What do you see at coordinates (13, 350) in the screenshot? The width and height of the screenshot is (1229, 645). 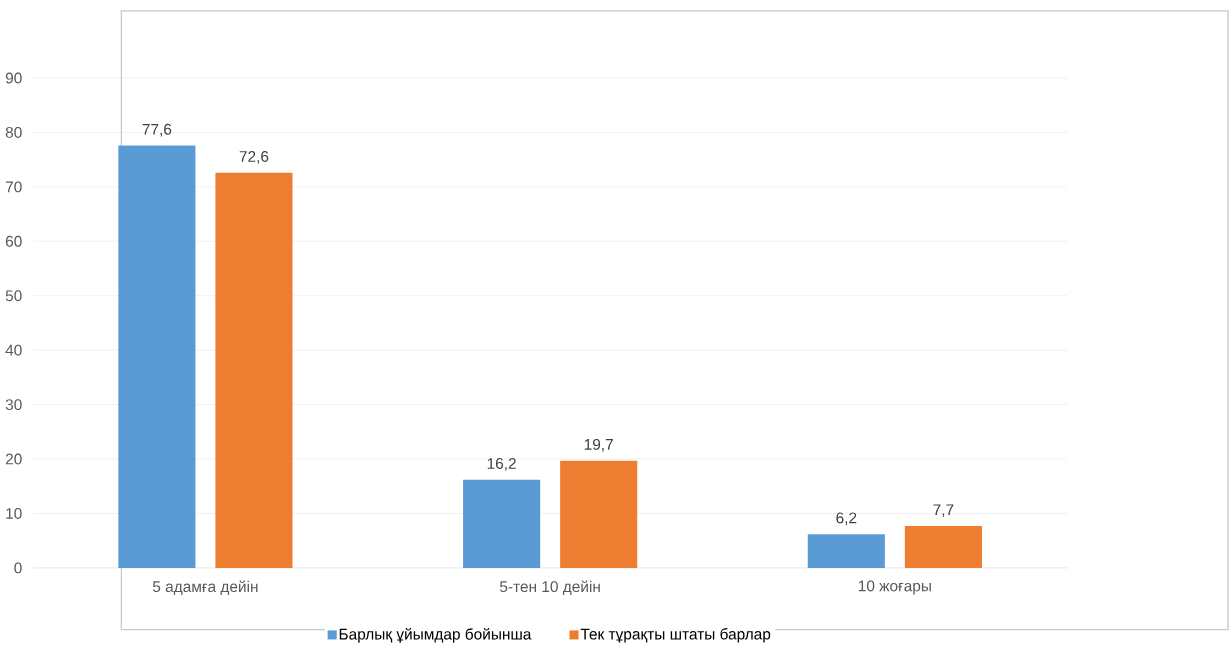 I see `y-tick-label: 40` at bounding box center [13, 350].